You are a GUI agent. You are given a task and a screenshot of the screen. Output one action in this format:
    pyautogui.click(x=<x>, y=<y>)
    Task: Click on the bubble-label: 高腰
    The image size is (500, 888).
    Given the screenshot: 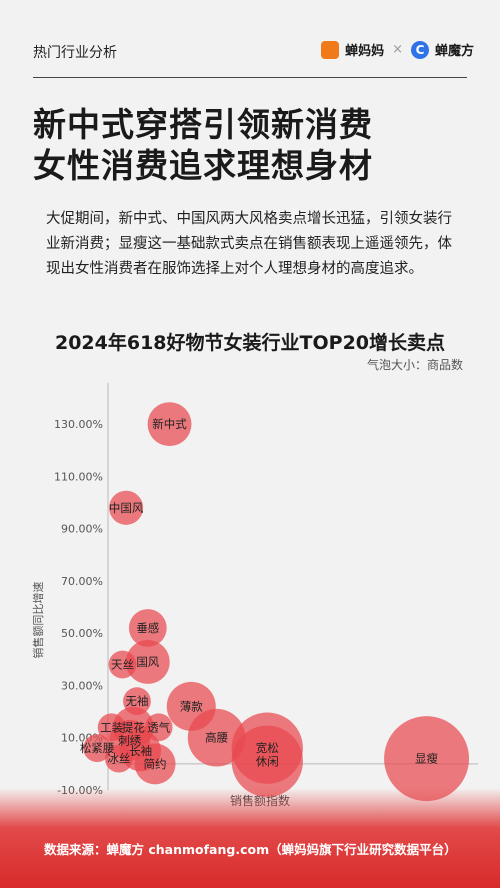 What is the action you would take?
    pyautogui.click(x=216, y=738)
    